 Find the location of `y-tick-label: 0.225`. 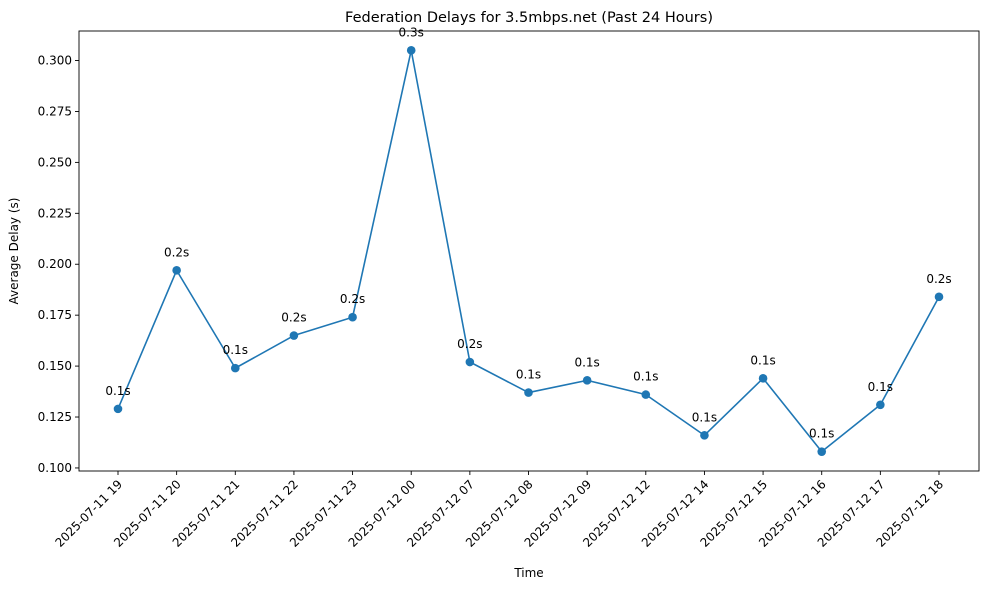

y-tick-label: 0.225 is located at coordinates (55, 213).